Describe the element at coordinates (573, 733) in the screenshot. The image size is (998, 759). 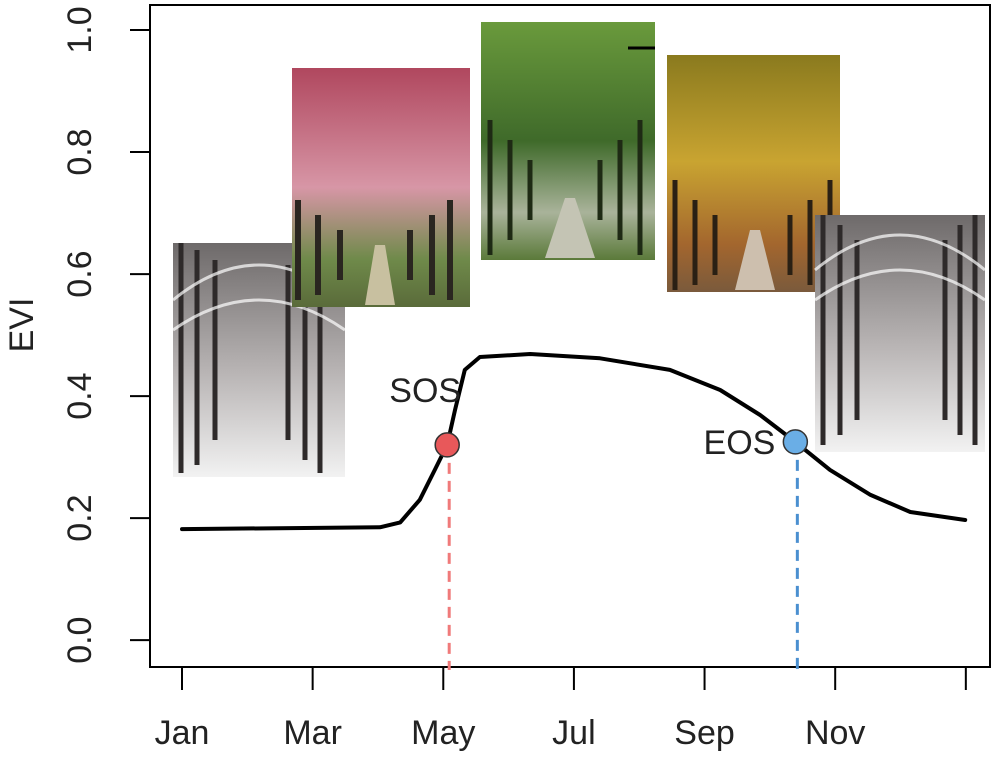
I see `x-tick-label: Jul` at that location.